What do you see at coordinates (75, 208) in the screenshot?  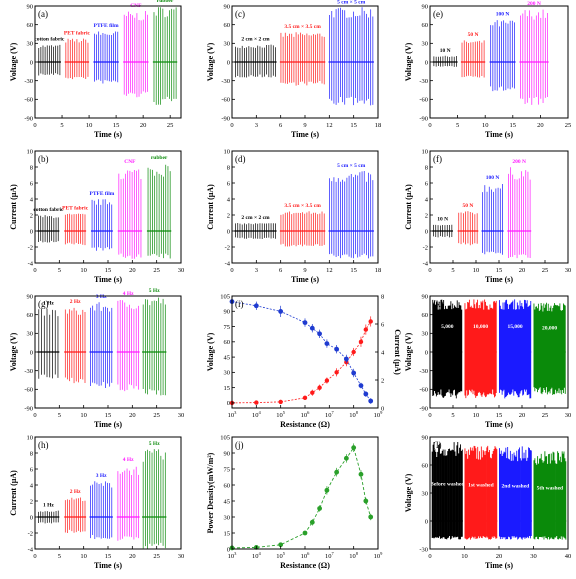 I see `series-label-b-1: PET fabric` at bounding box center [75, 208].